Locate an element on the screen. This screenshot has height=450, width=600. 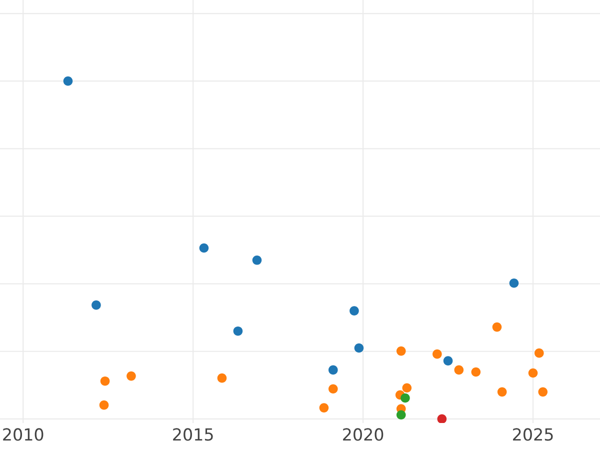
x-tick-label: 2025 is located at coordinates (533, 434).